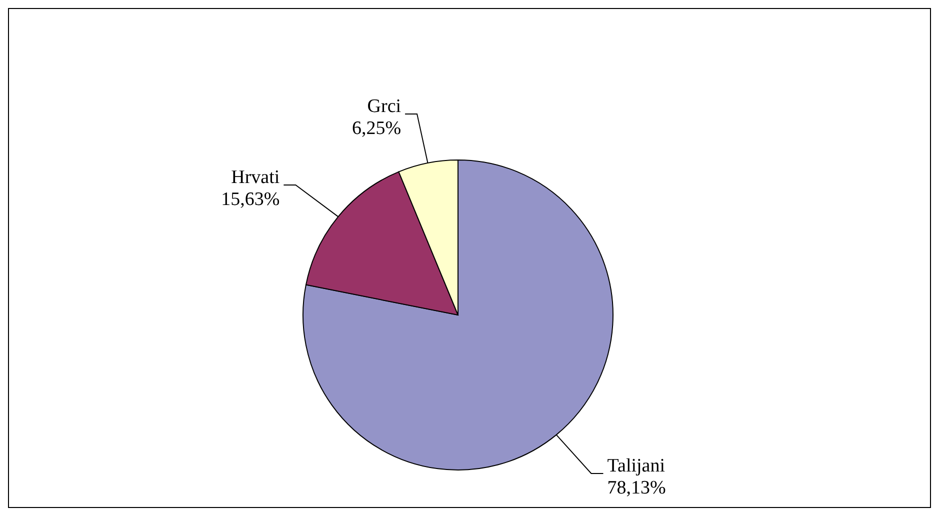 The height and width of the screenshot is (516, 939). What do you see at coordinates (636, 487) in the screenshot?
I see `data-label: 78,13%` at bounding box center [636, 487].